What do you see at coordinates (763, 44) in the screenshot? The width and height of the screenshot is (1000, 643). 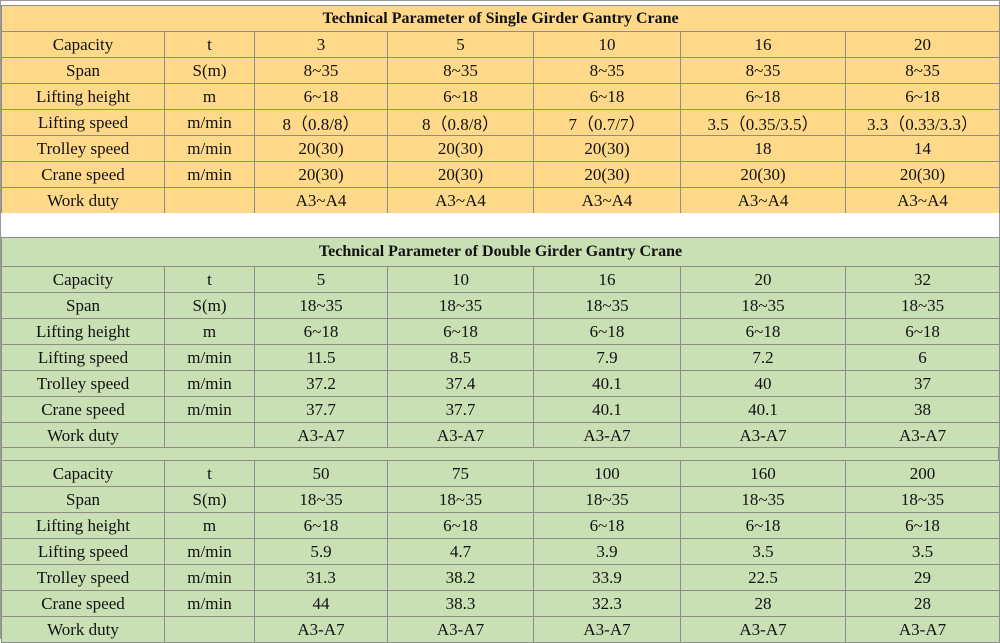 I see `capacity-value-4-cell: 16` at bounding box center [763, 44].